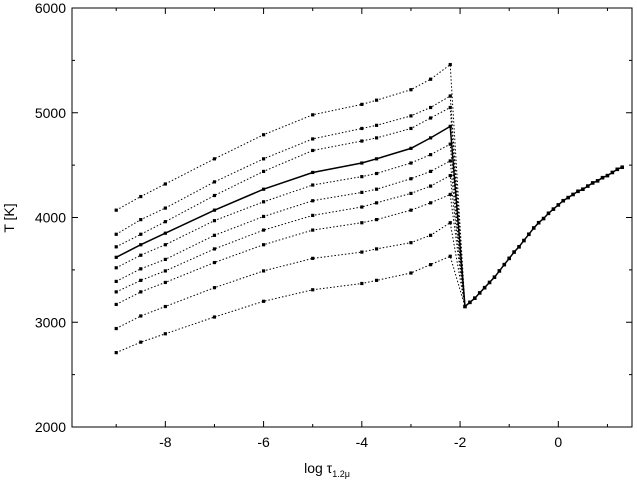 This screenshot has width=637, height=486. What do you see at coordinates (263, 442) in the screenshot?
I see `x-tick-label: -6` at bounding box center [263, 442].